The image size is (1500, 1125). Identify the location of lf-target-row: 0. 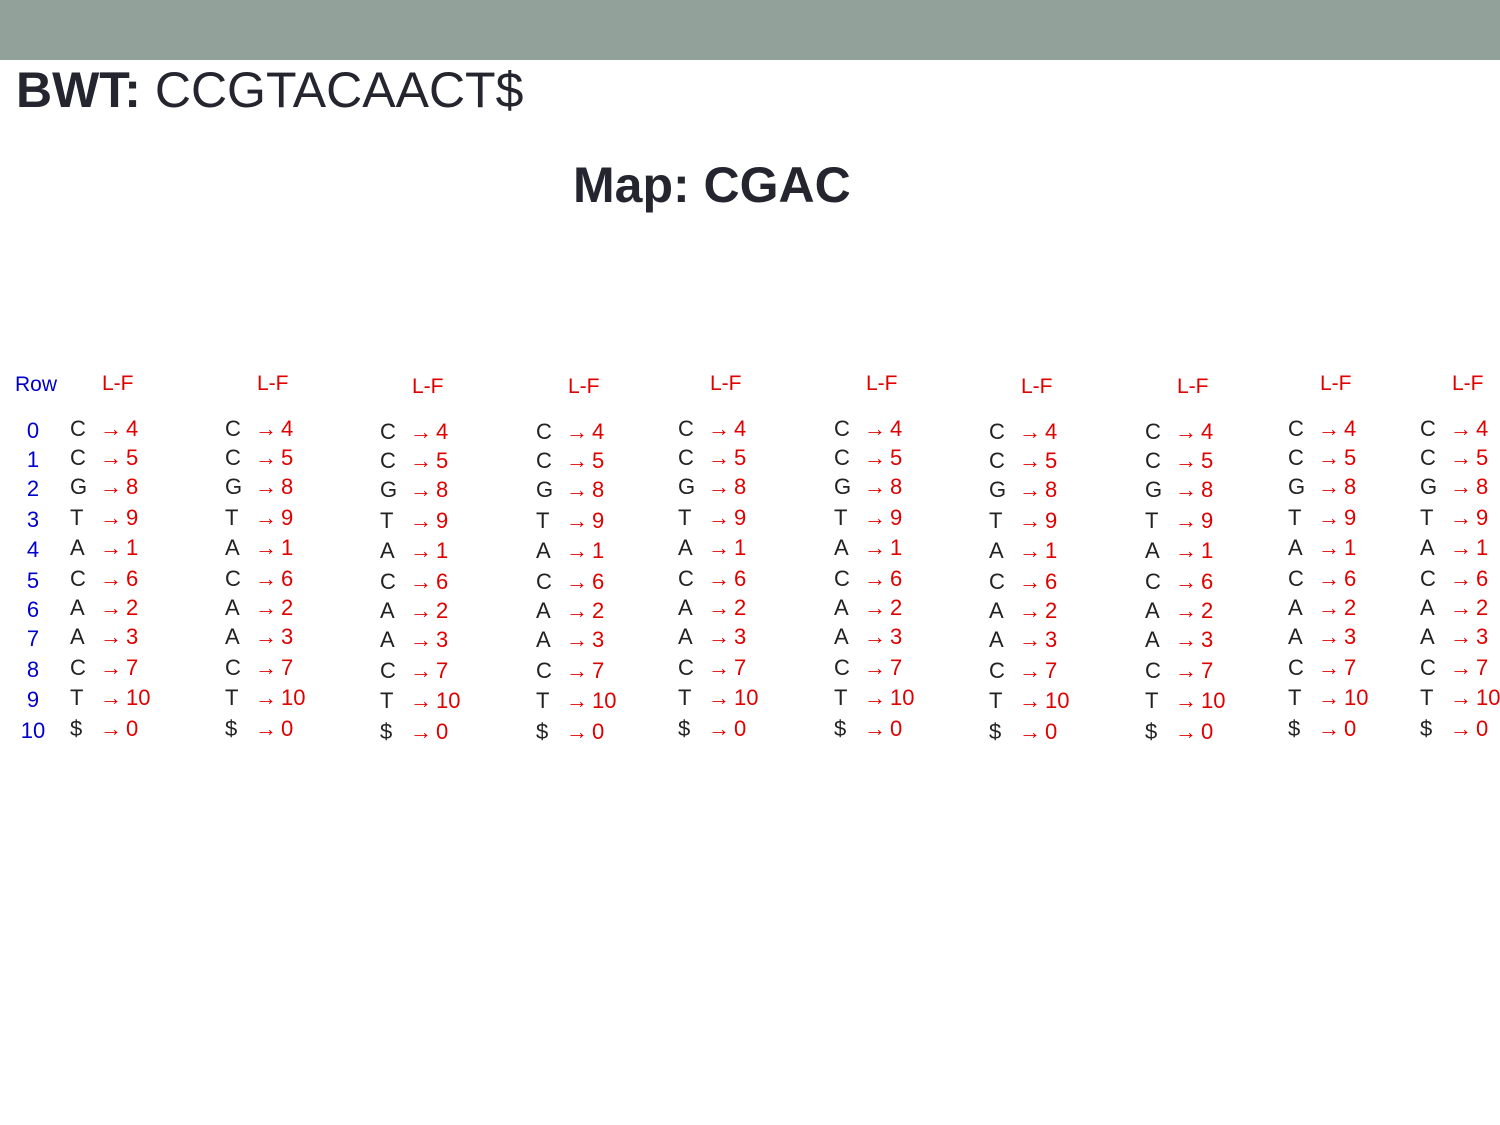
(287, 728).